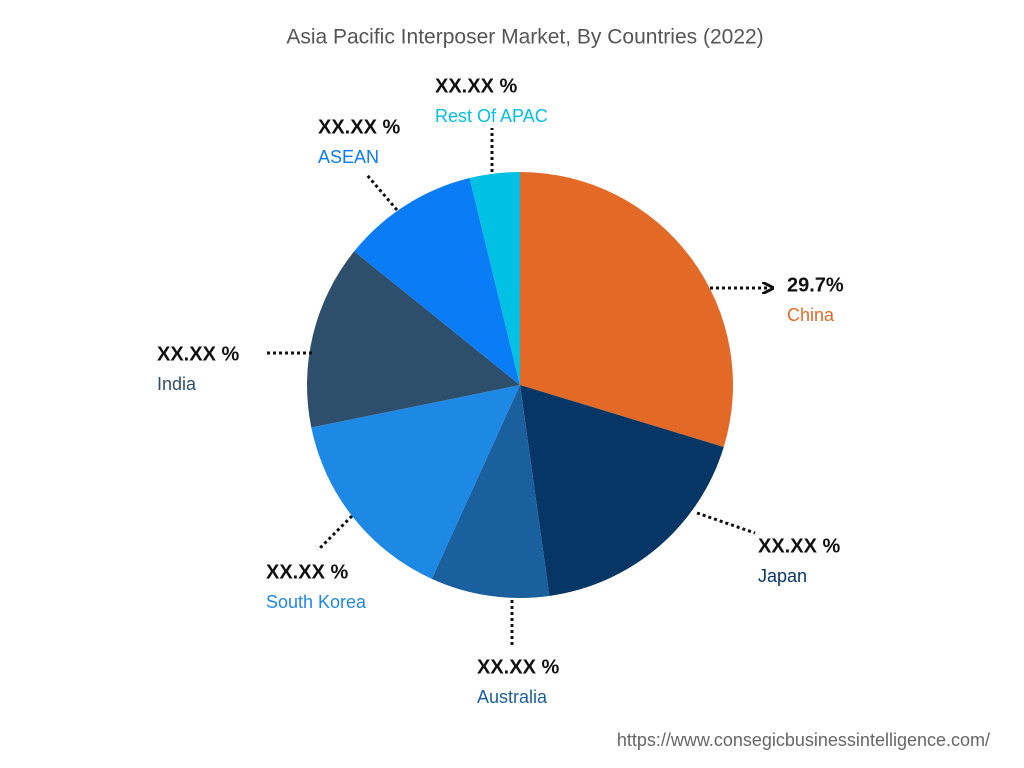  Describe the element at coordinates (811, 315) in the screenshot. I see `legend-label: China` at that location.